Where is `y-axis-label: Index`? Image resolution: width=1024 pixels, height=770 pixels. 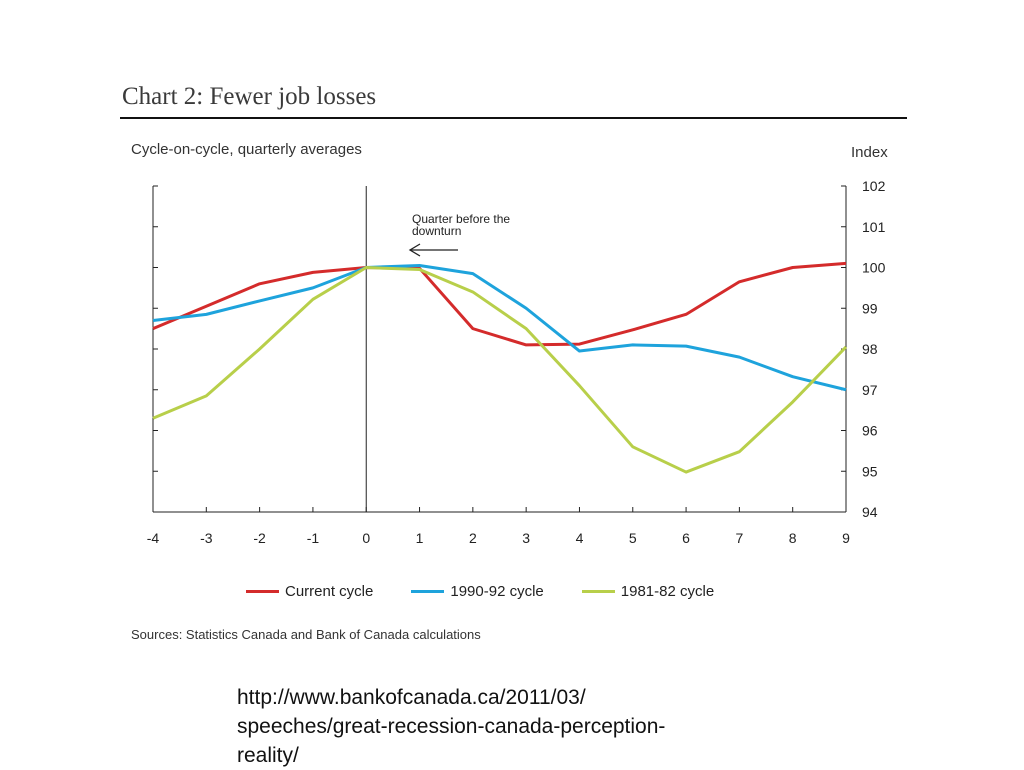
y-axis-label: Index is located at coordinates (869, 152).